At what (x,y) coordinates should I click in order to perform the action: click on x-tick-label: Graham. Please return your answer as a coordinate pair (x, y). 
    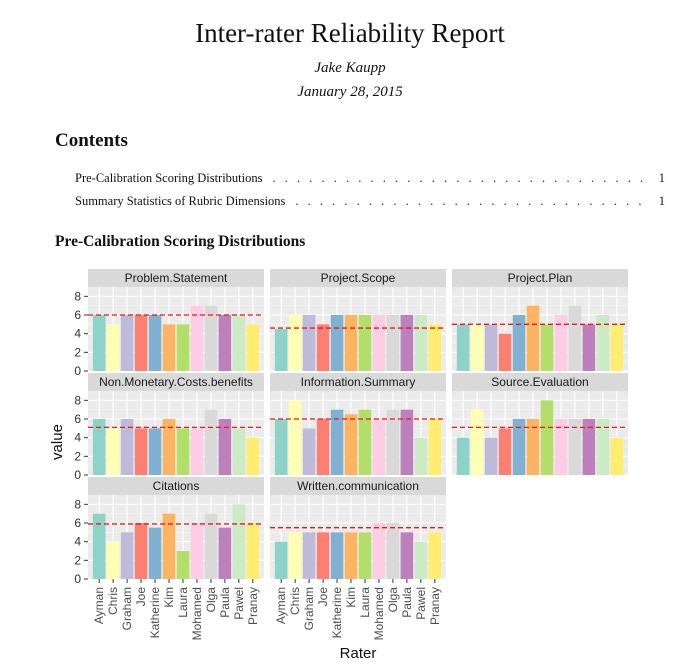
    Looking at the image, I should click on (127, 608).